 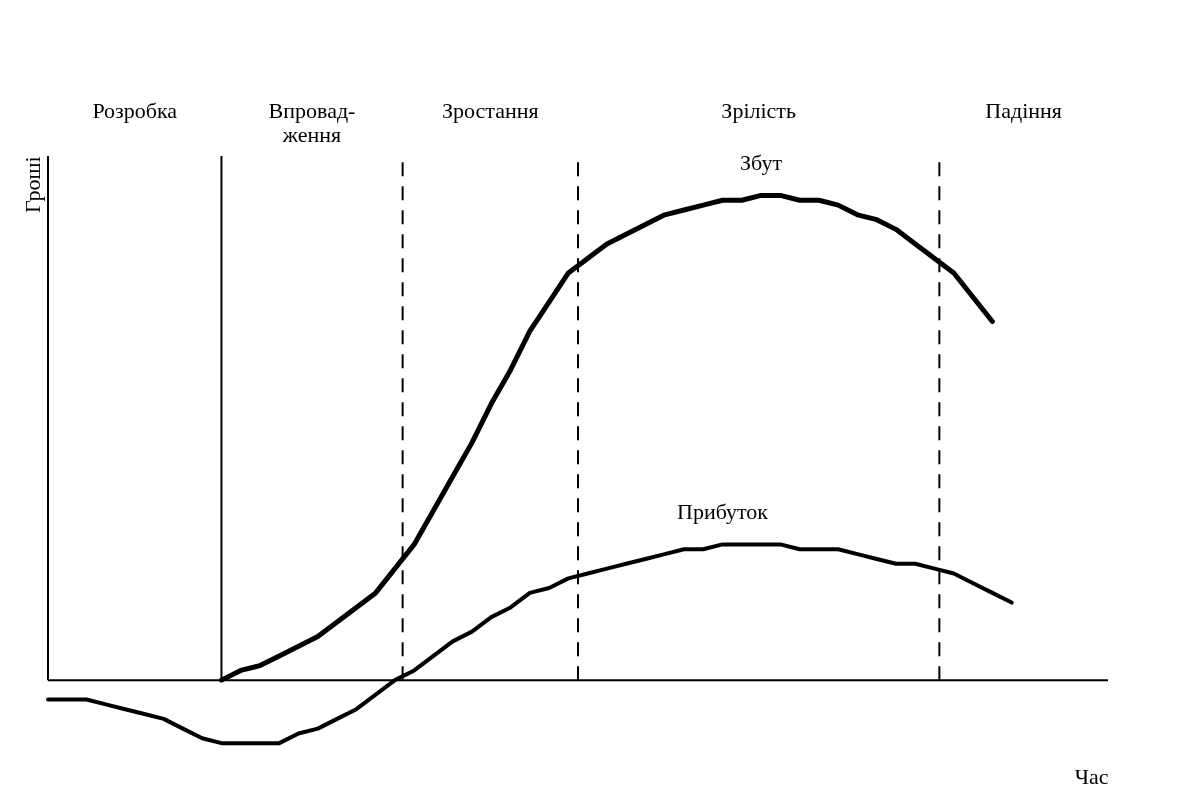 What do you see at coordinates (1091, 776) in the screenshot?
I see `x-axis-title: Час` at bounding box center [1091, 776].